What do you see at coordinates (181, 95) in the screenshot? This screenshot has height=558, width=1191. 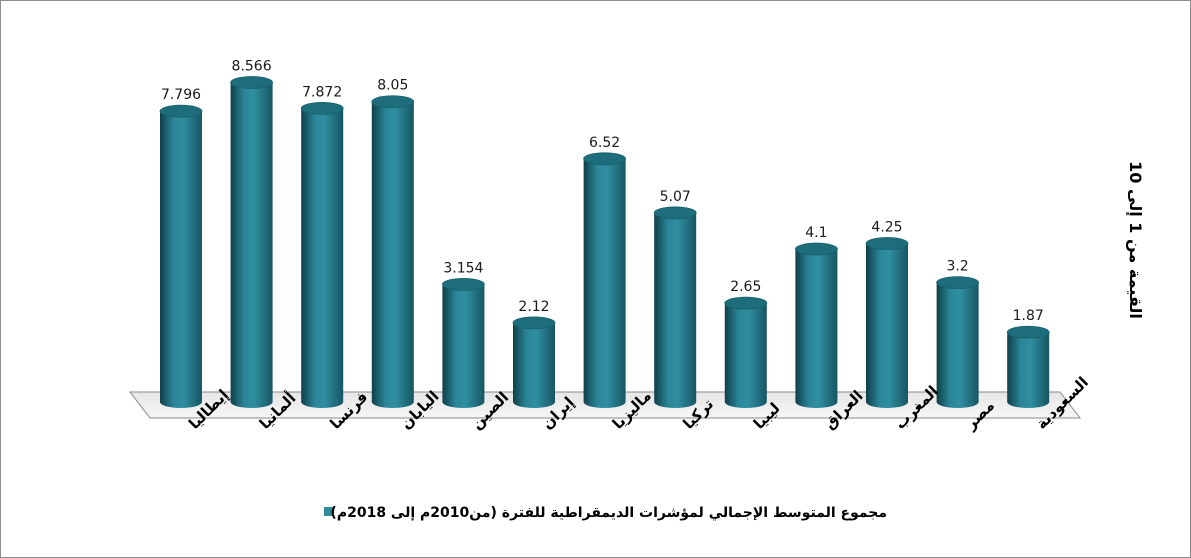 I see `data-label: 7.796` at bounding box center [181, 95].